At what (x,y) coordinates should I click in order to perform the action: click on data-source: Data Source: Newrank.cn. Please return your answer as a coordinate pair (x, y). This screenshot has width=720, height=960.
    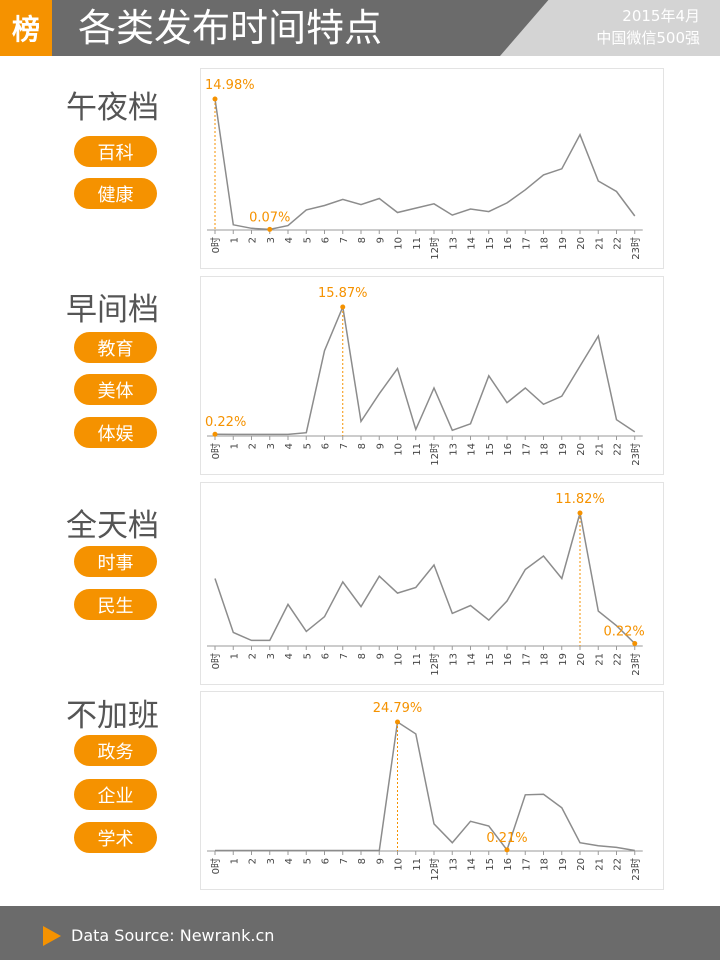
    Looking at the image, I should click on (173, 935).